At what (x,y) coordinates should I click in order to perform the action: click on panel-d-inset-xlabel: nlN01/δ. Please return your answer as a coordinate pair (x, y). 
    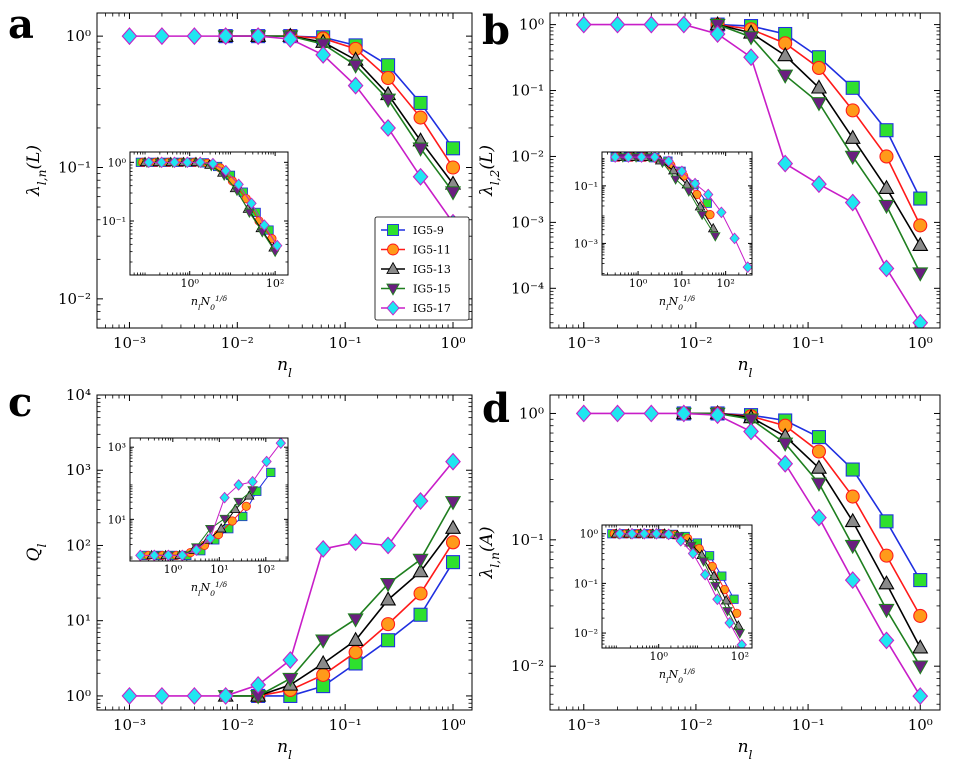
    Looking at the image, I should click on (677, 676).